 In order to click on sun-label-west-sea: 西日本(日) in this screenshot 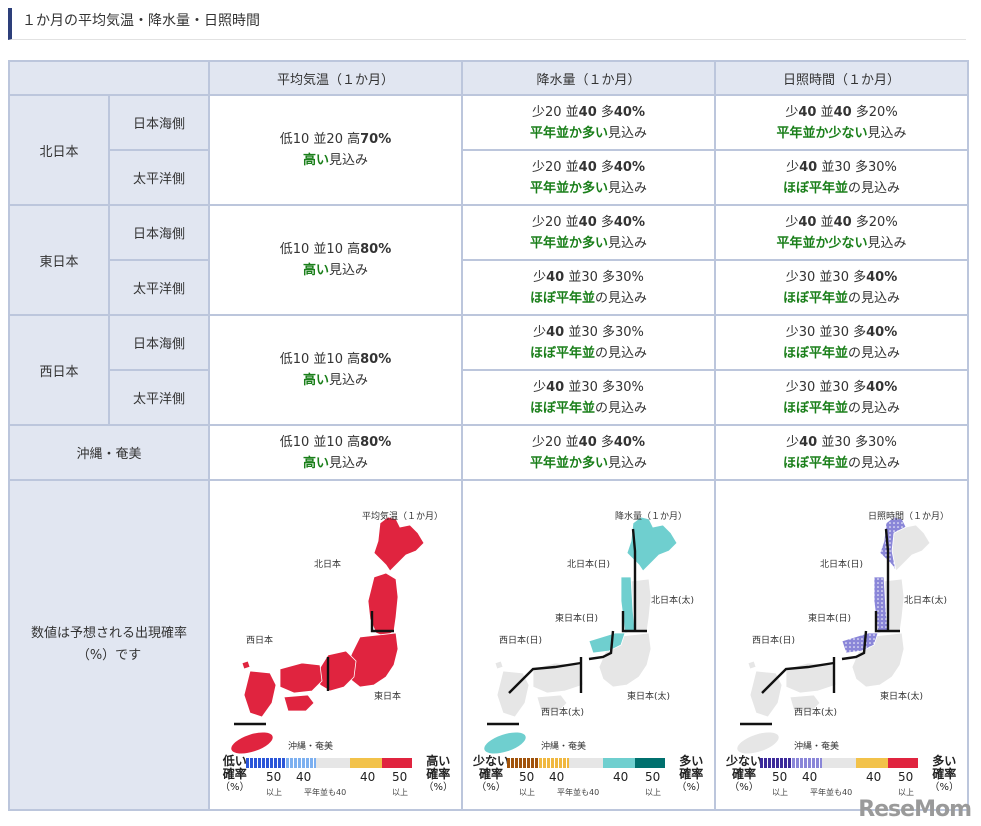, I will do `click(774, 641)`.